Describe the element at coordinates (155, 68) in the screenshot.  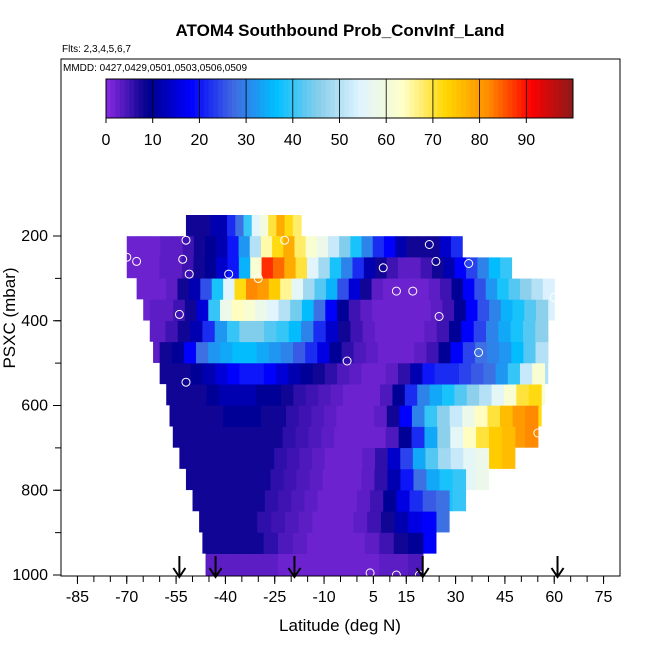
I see `dates-note: MMDD: 0427,0429,0501,0503,0506,0509` at that location.